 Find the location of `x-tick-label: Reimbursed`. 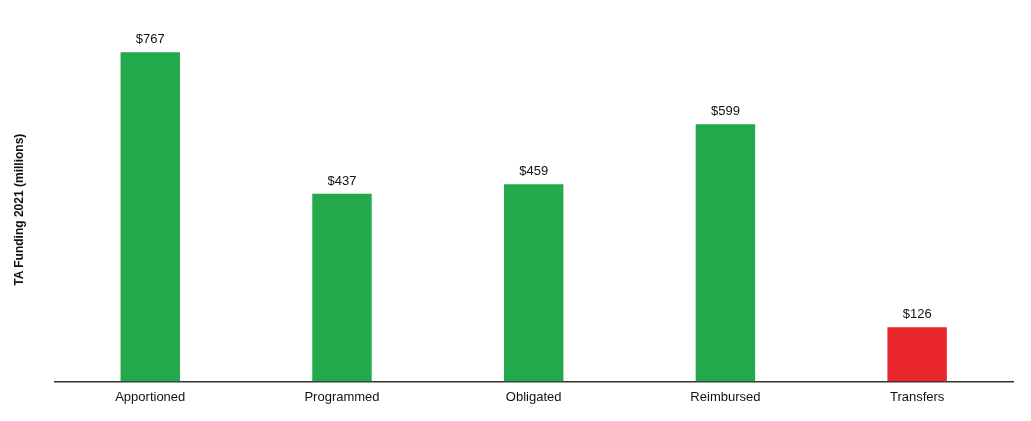

x-tick-label: Reimbursed is located at coordinates (725, 396).